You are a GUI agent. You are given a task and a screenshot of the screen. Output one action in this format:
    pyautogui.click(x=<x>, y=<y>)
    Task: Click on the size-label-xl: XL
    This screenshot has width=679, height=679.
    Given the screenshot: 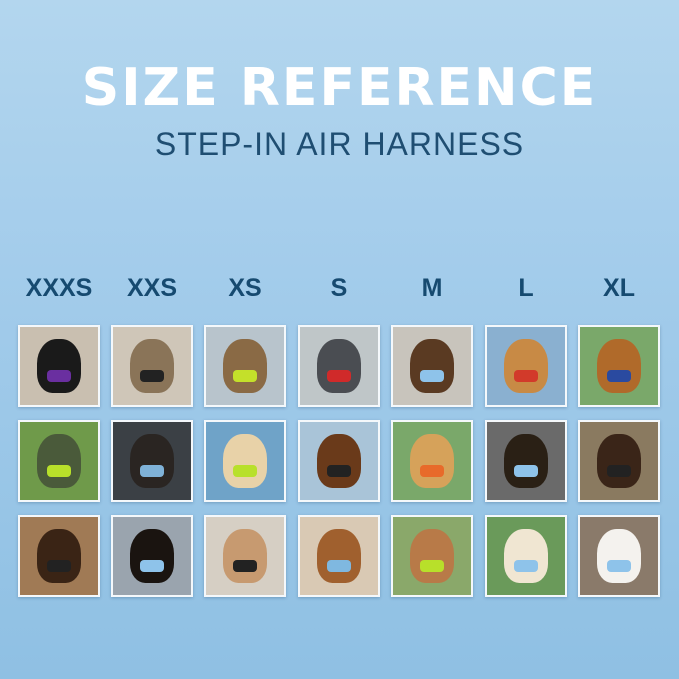 What is the action you would take?
    pyautogui.click(x=619, y=288)
    